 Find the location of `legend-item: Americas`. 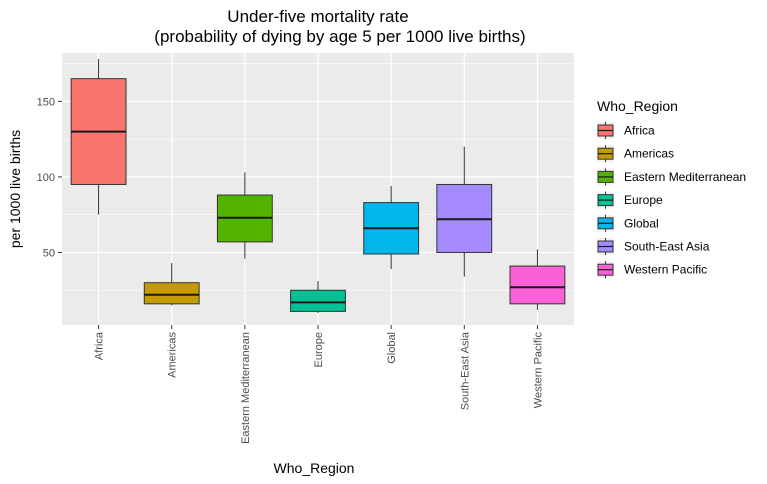

legend-item: Americas is located at coordinates (635, 154).